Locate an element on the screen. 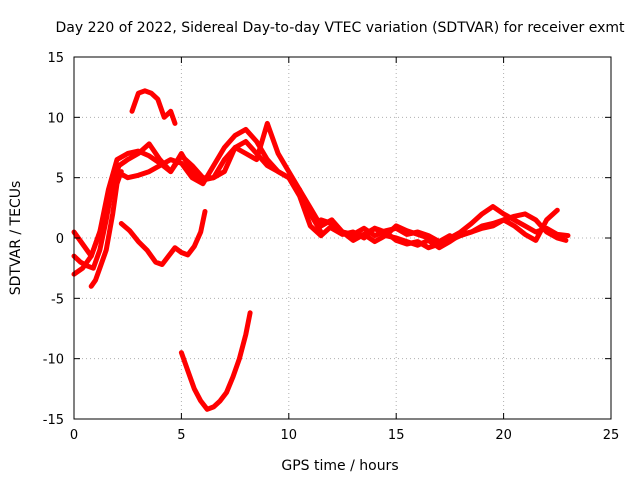 The image size is (640, 480). y-axis-label: SDTVAR / TECUs is located at coordinates (16, 238).